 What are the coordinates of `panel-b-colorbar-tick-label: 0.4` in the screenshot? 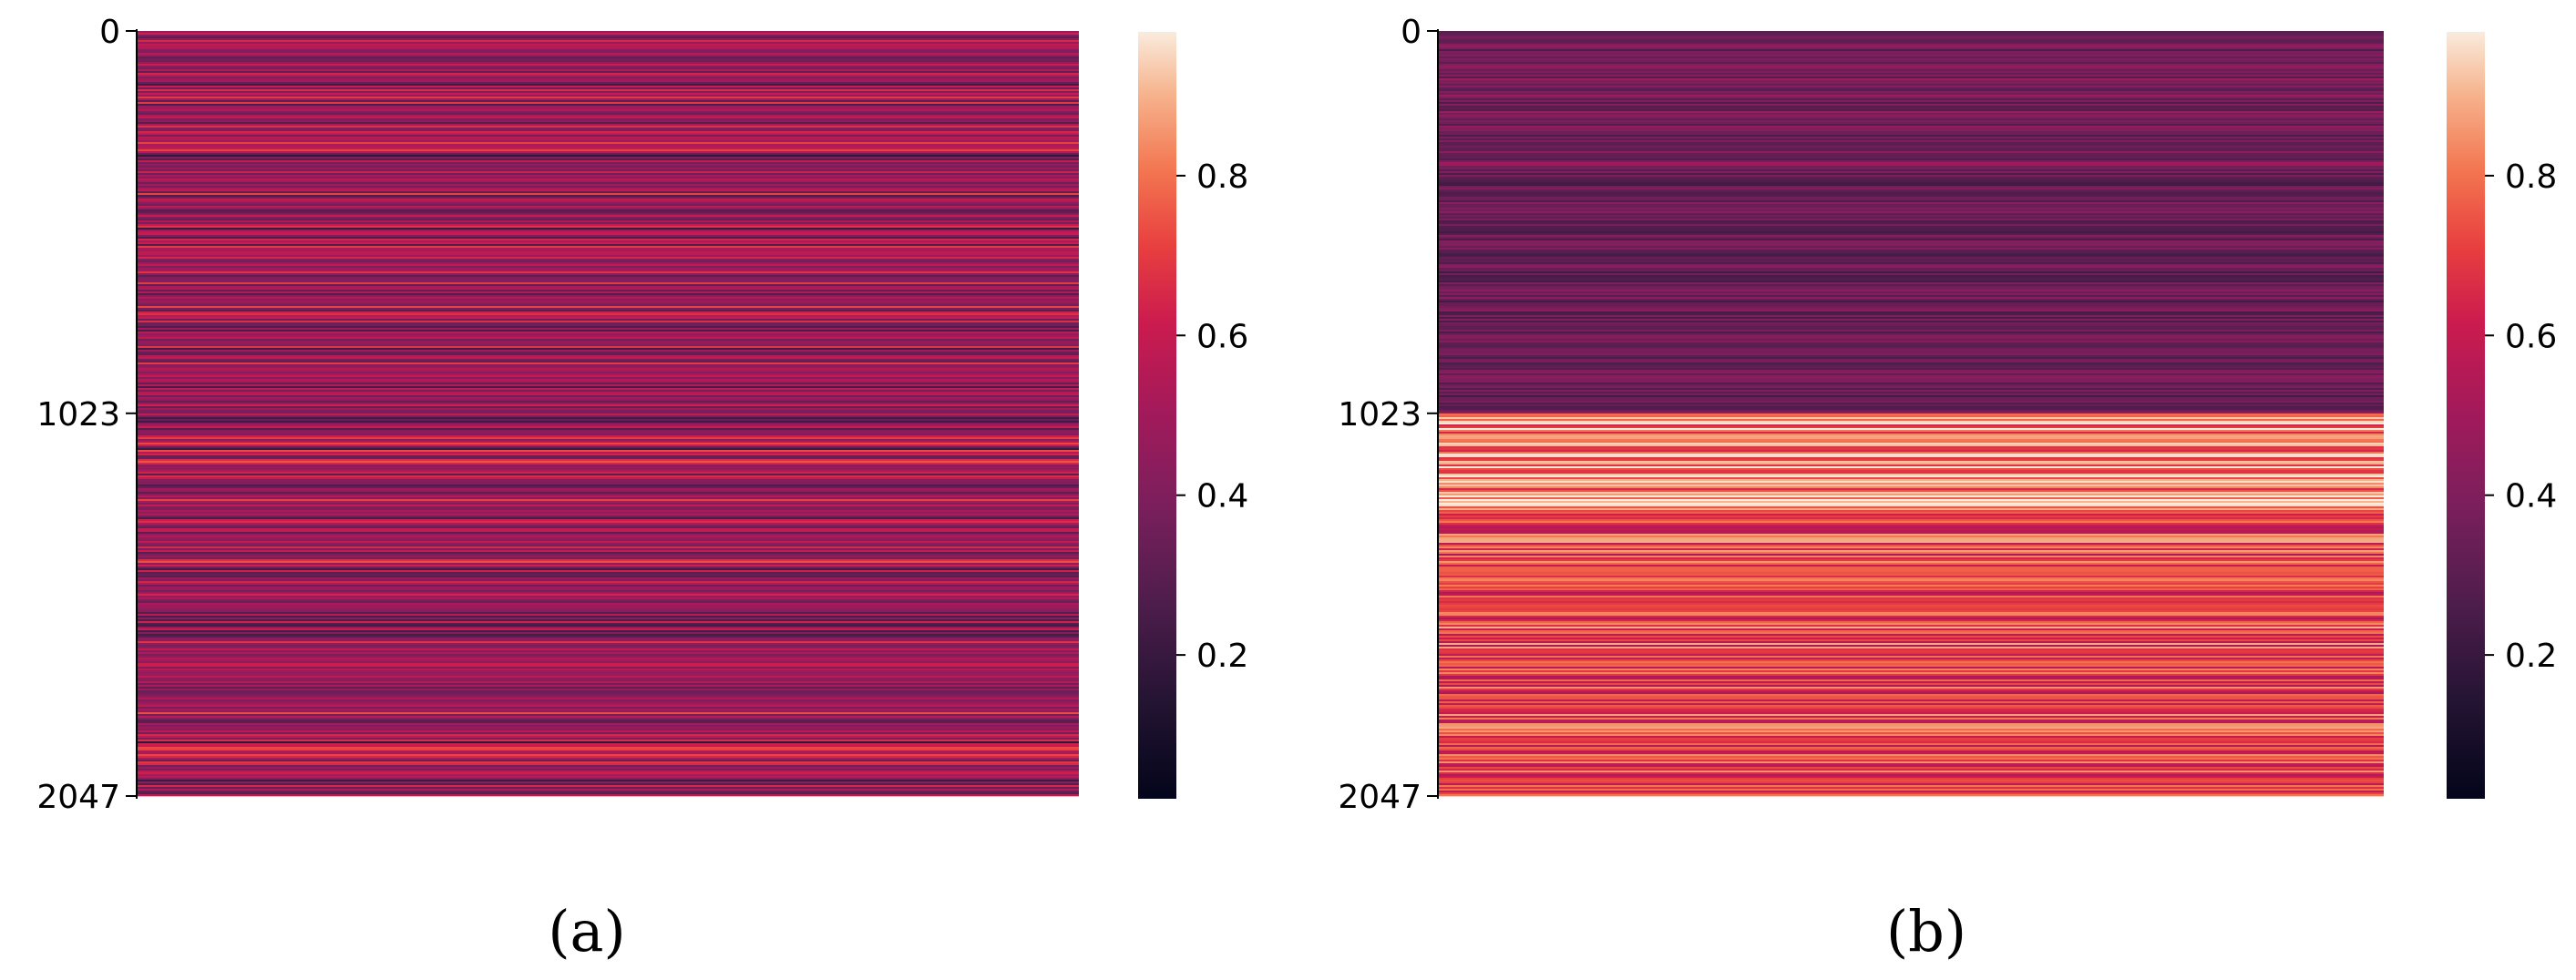 It's located at (2531, 497).